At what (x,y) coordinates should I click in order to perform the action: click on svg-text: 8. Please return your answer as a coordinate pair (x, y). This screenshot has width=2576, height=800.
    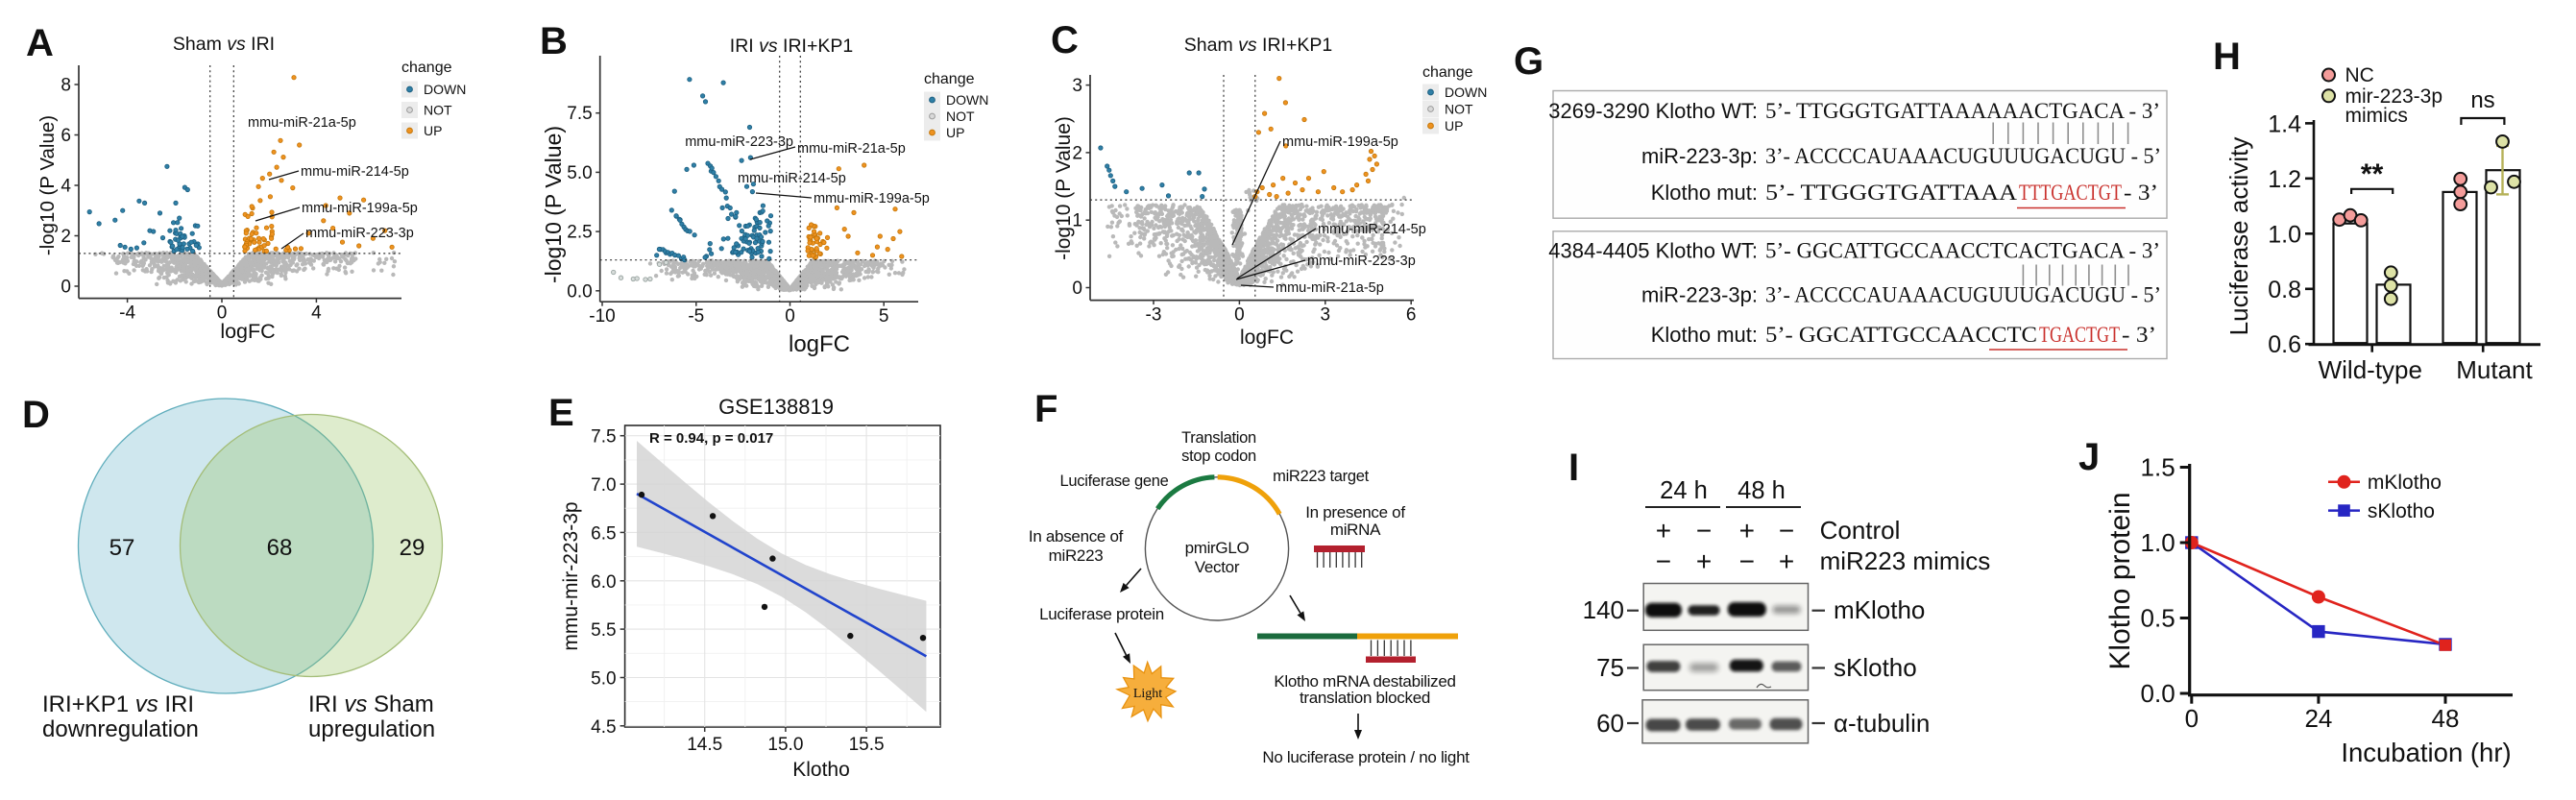
    Looking at the image, I should click on (66, 86).